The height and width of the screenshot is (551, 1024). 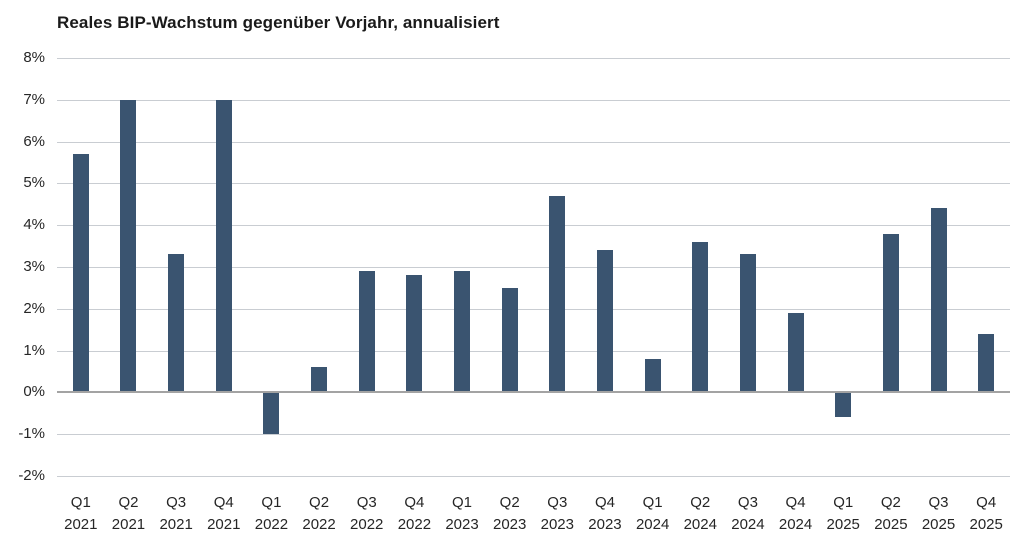 What do you see at coordinates (128, 514) in the screenshot?
I see `x-axis-tick-label: Q2 2021` at bounding box center [128, 514].